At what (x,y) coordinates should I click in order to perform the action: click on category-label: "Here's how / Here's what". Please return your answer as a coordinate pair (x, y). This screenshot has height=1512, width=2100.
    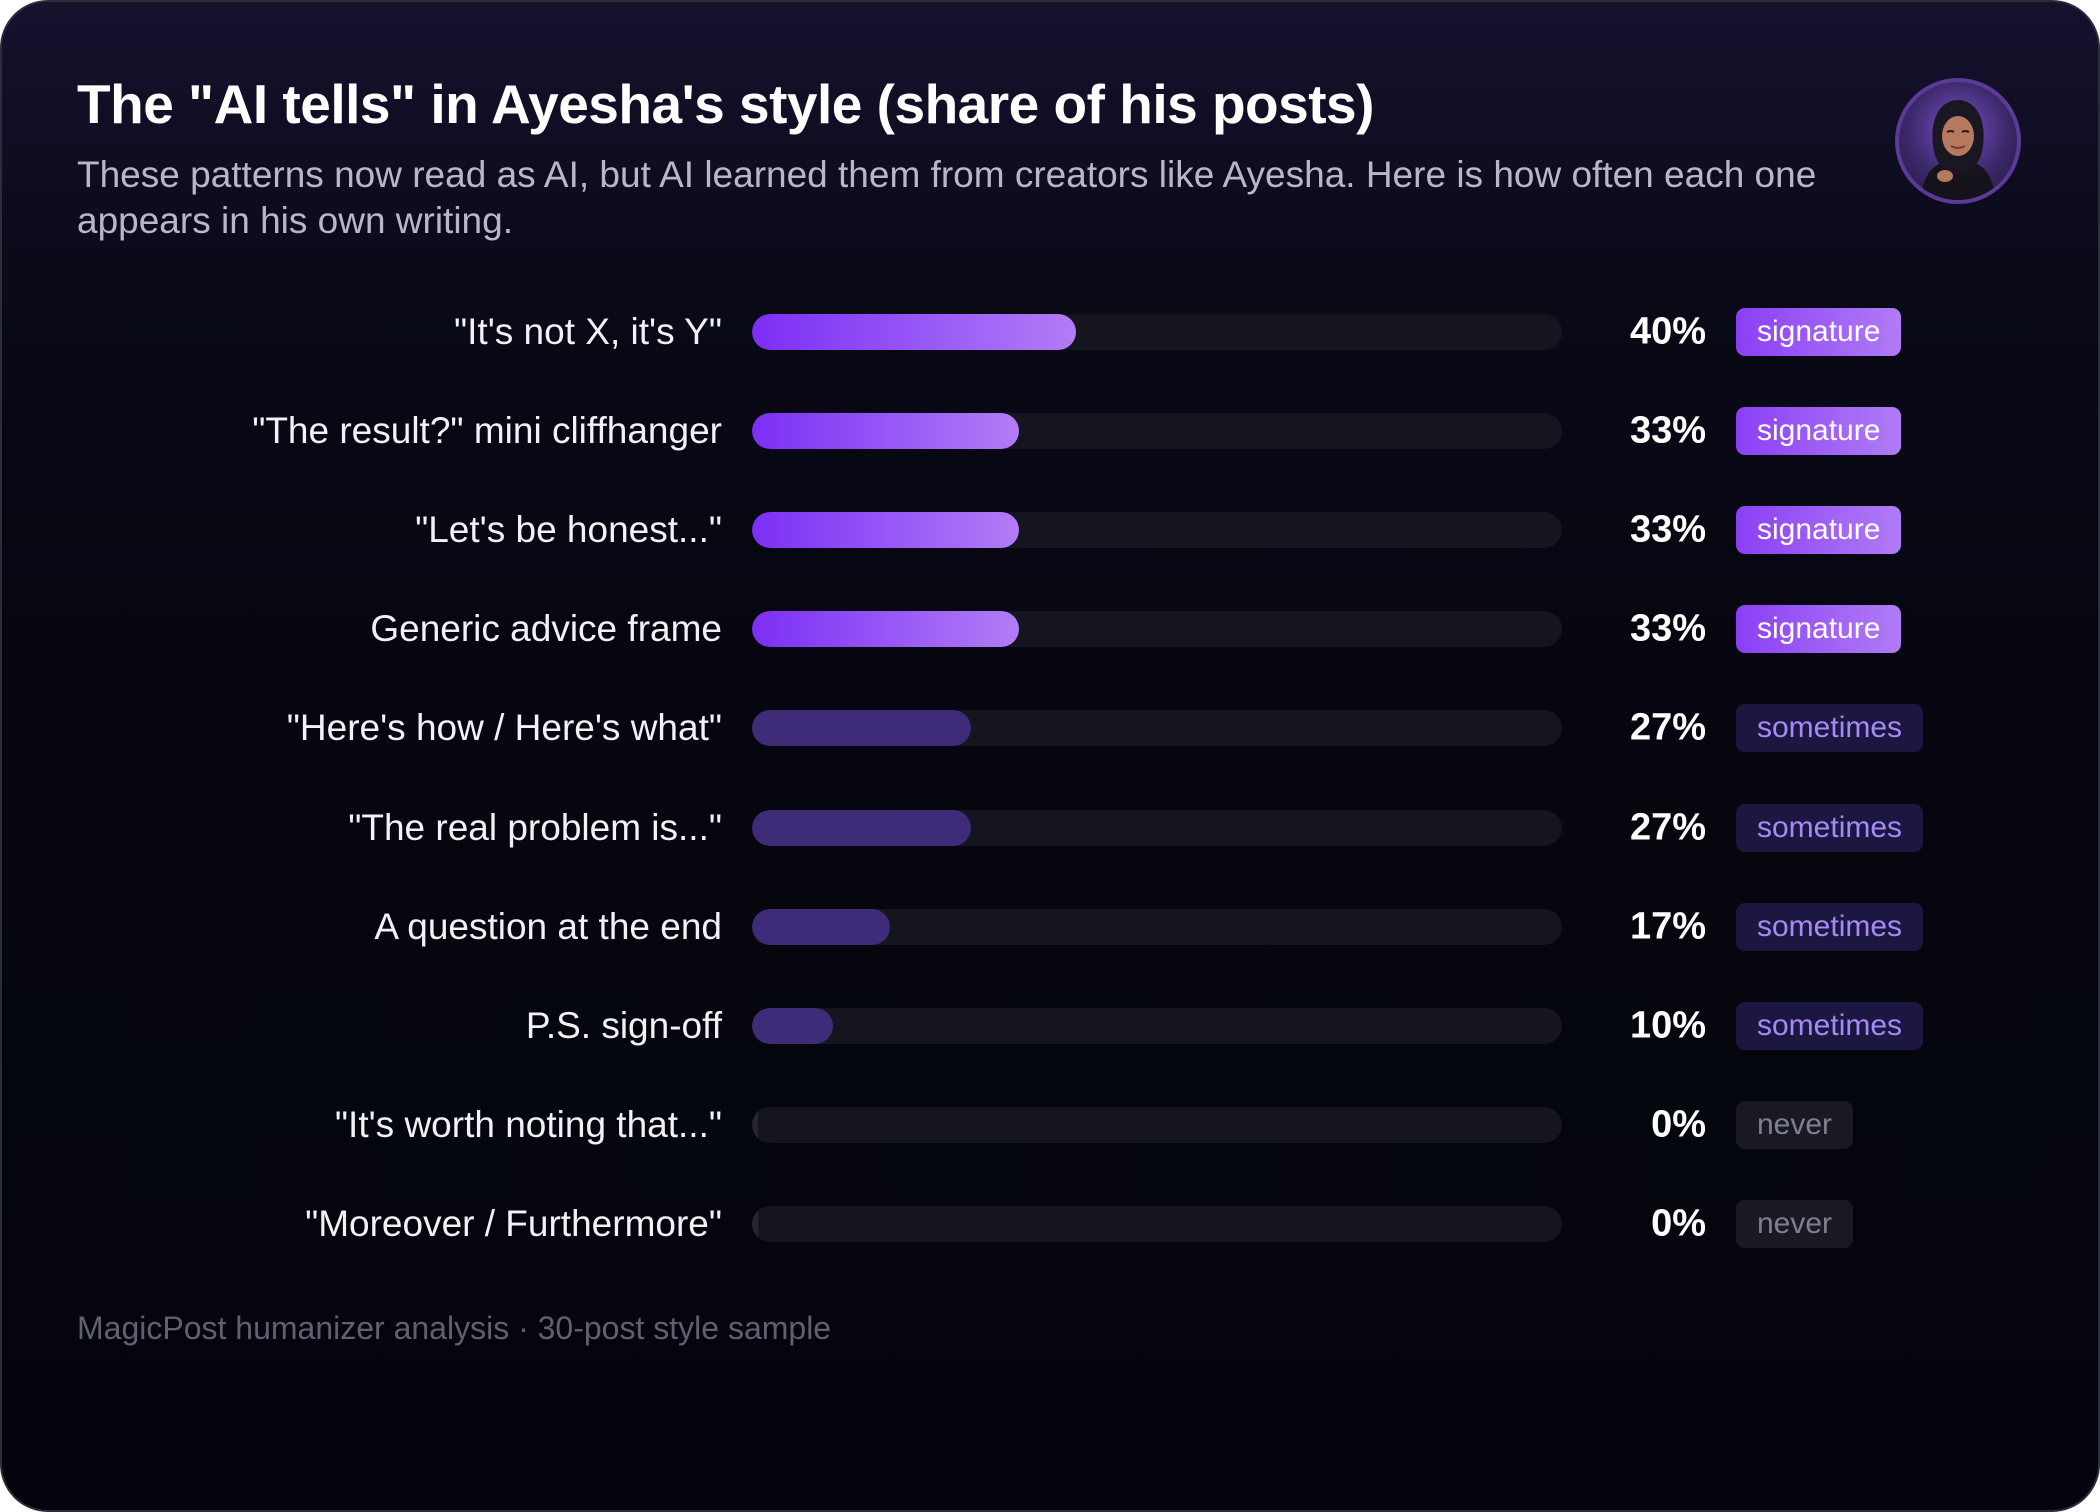
    Looking at the image, I should click on (504, 728).